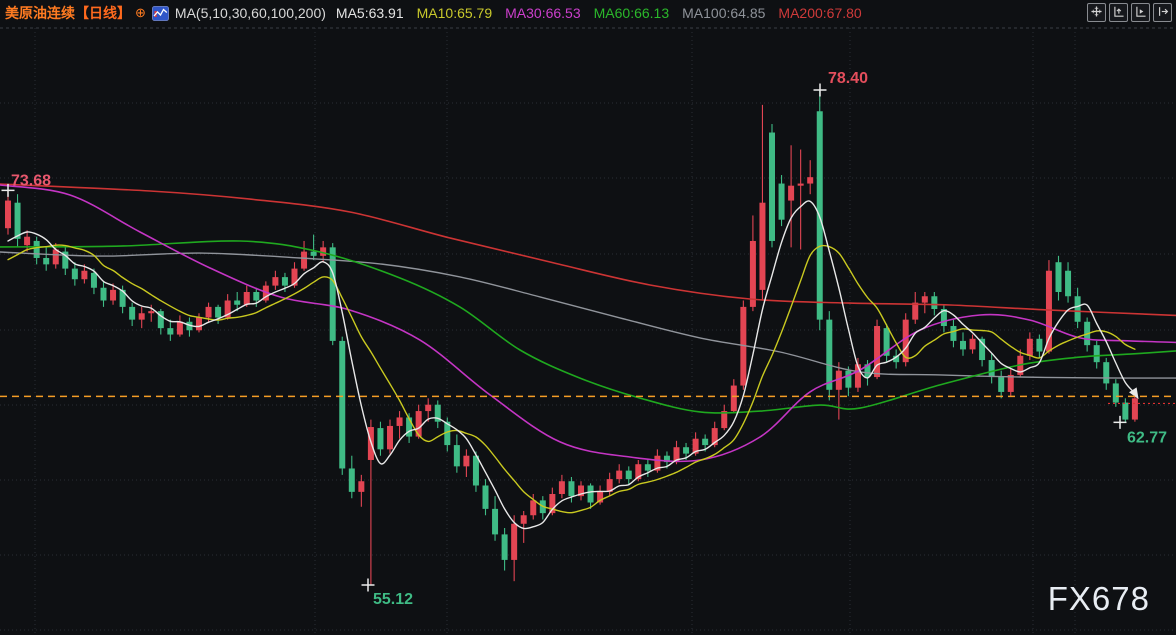 The height and width of the screenshot is (635, 1176). What do you see at coordinates (140, 12) in the screenshot?
I see `expand-circle-plus-icon: ⊕` at bounding box center [140, 12].